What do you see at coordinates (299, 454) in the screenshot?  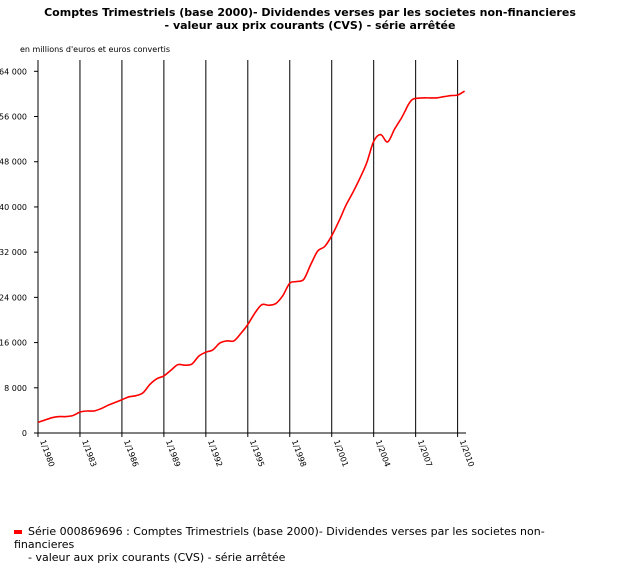 I see `x-tick-label: 1/1998` at bounding box center [299, 454].